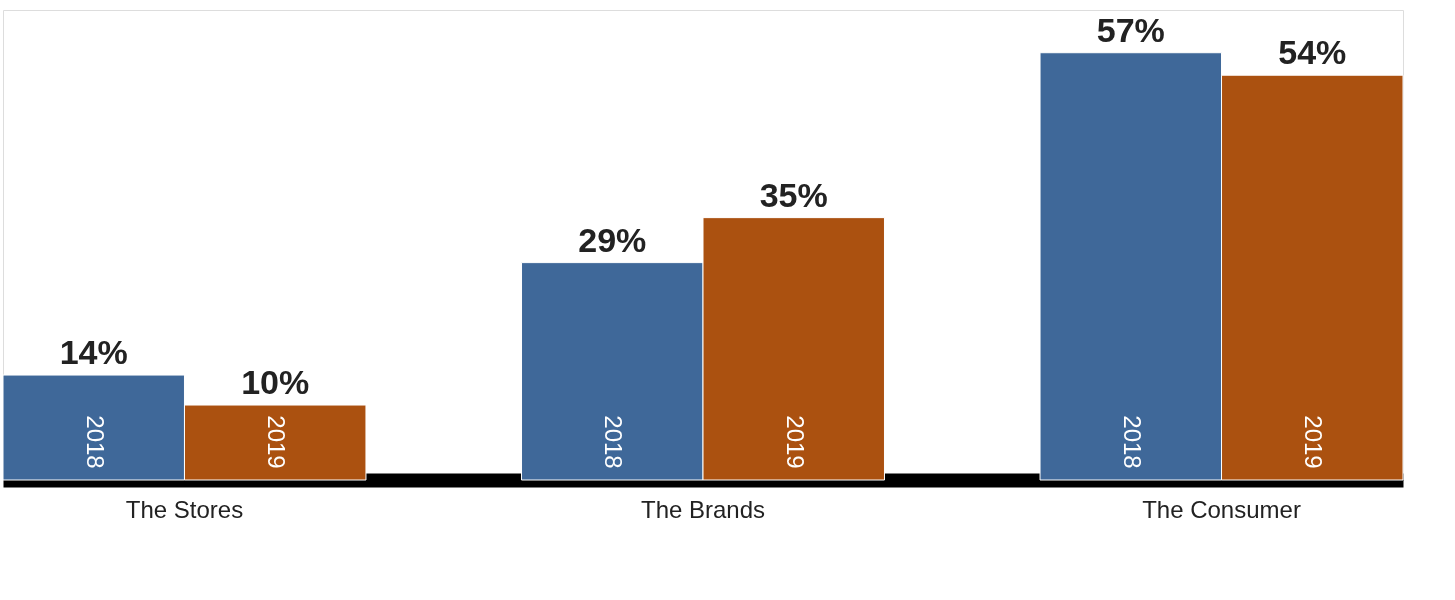 The height and width of the screenshot is (600, 1455). Describe the element at coordinates (703, 509) in the screenshot. I see `x-tick-label: The Brands` at that location.